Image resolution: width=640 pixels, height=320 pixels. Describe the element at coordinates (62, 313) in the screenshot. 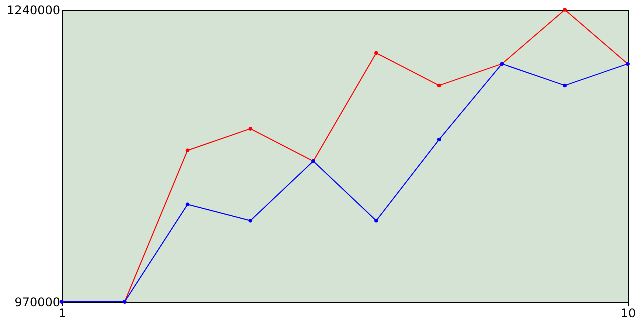

I see `x-tick-label: 1` at that location.